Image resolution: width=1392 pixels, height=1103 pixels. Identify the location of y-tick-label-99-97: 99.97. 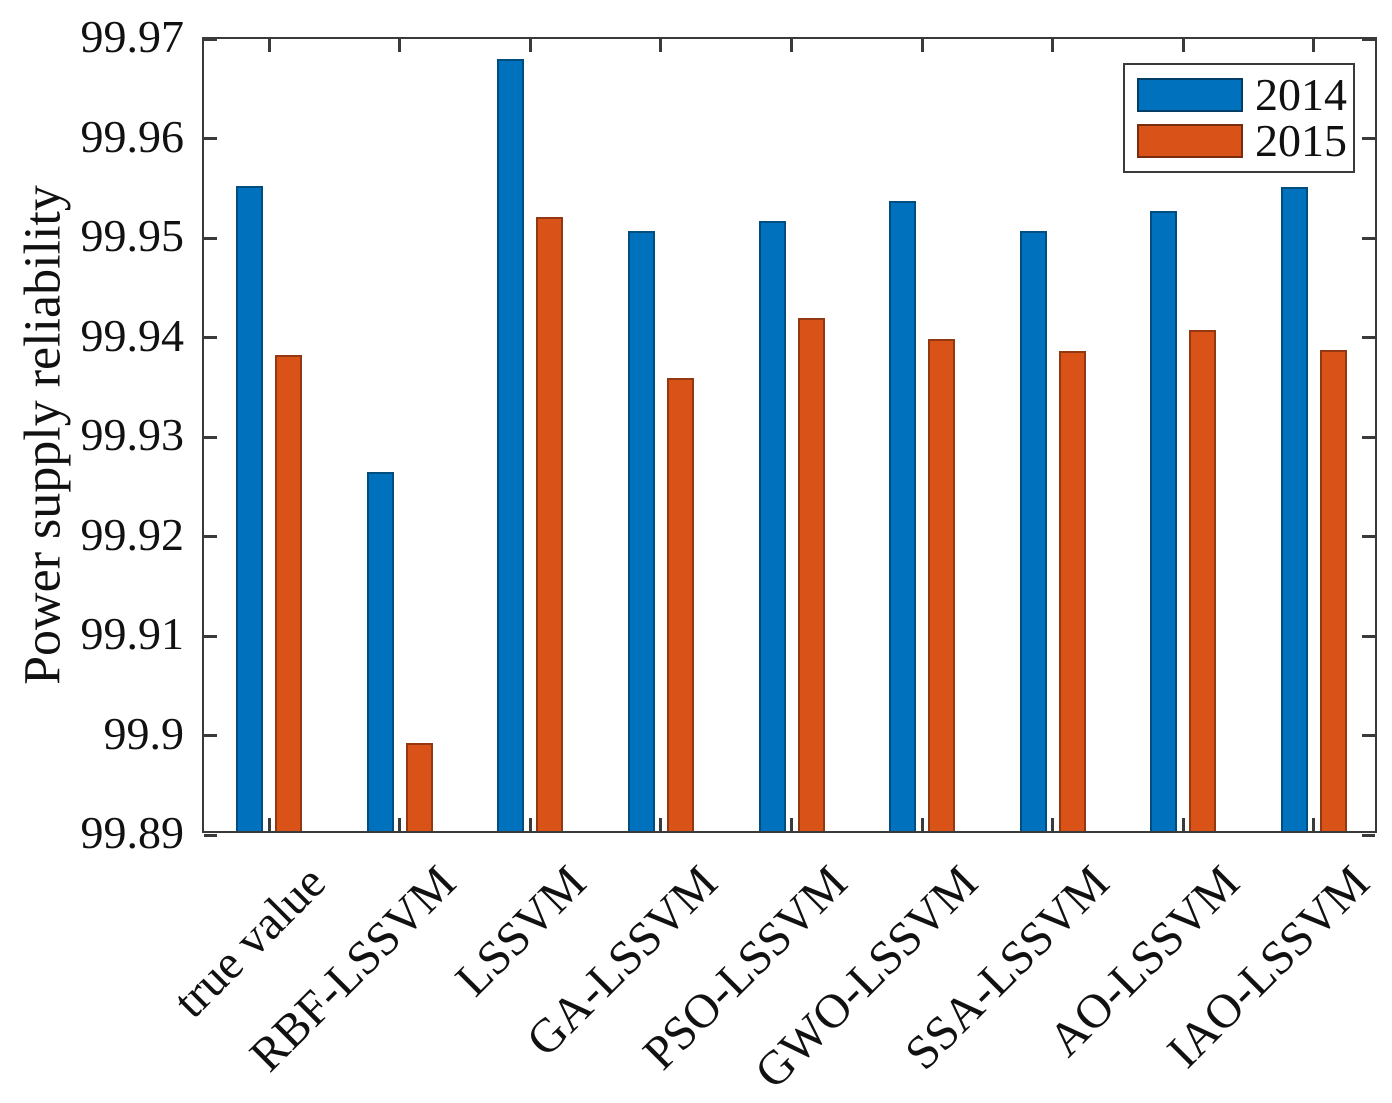
(132, 36).